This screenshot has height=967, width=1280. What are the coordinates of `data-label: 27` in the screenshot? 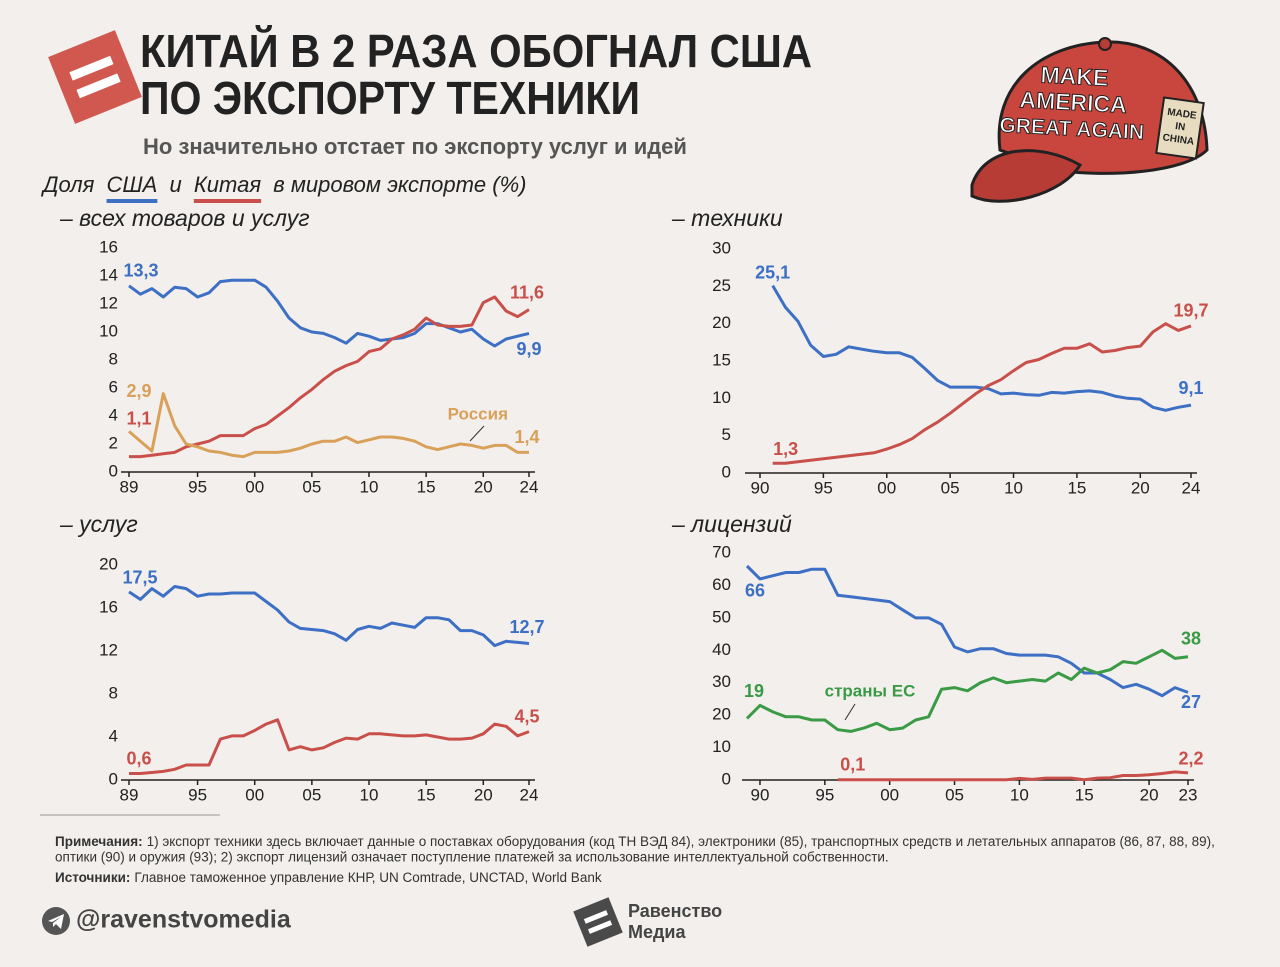 It's located at (1191, 702).